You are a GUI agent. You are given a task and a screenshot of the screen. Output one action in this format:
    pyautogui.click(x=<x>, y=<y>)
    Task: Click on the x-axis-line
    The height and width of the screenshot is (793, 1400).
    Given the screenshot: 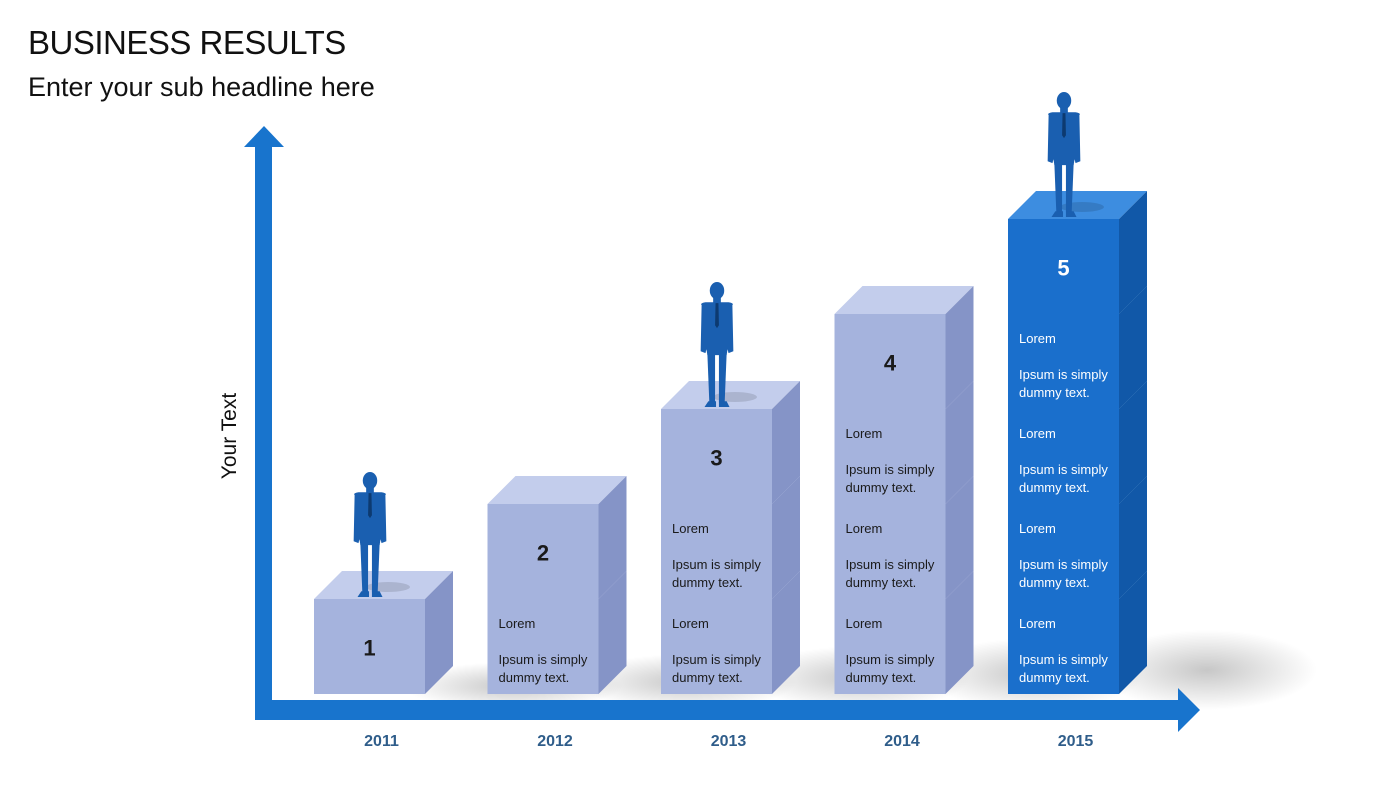 What is the action you would take?
    pyautogui.click(x=718, y=710)
    